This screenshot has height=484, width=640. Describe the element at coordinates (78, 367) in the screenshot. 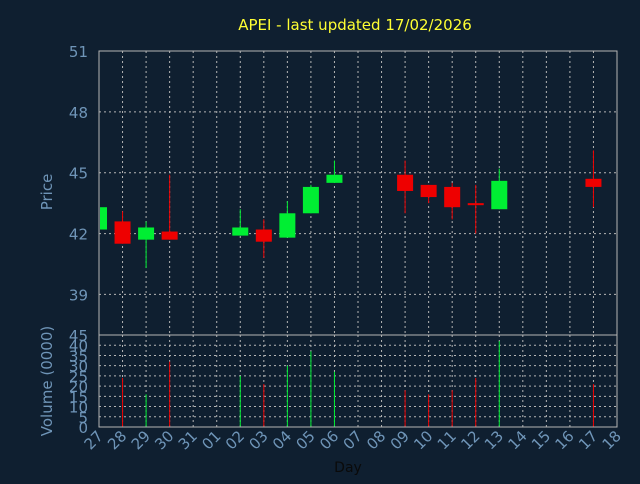

I see `volume-tick-label: 30` at that location.